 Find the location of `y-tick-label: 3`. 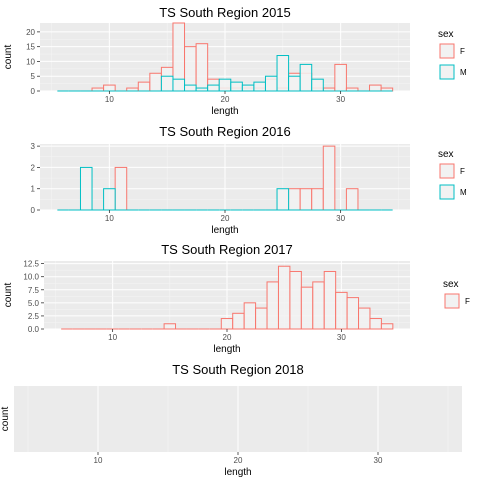

y-tick-label: 3 is located at coordinates (33, 146).